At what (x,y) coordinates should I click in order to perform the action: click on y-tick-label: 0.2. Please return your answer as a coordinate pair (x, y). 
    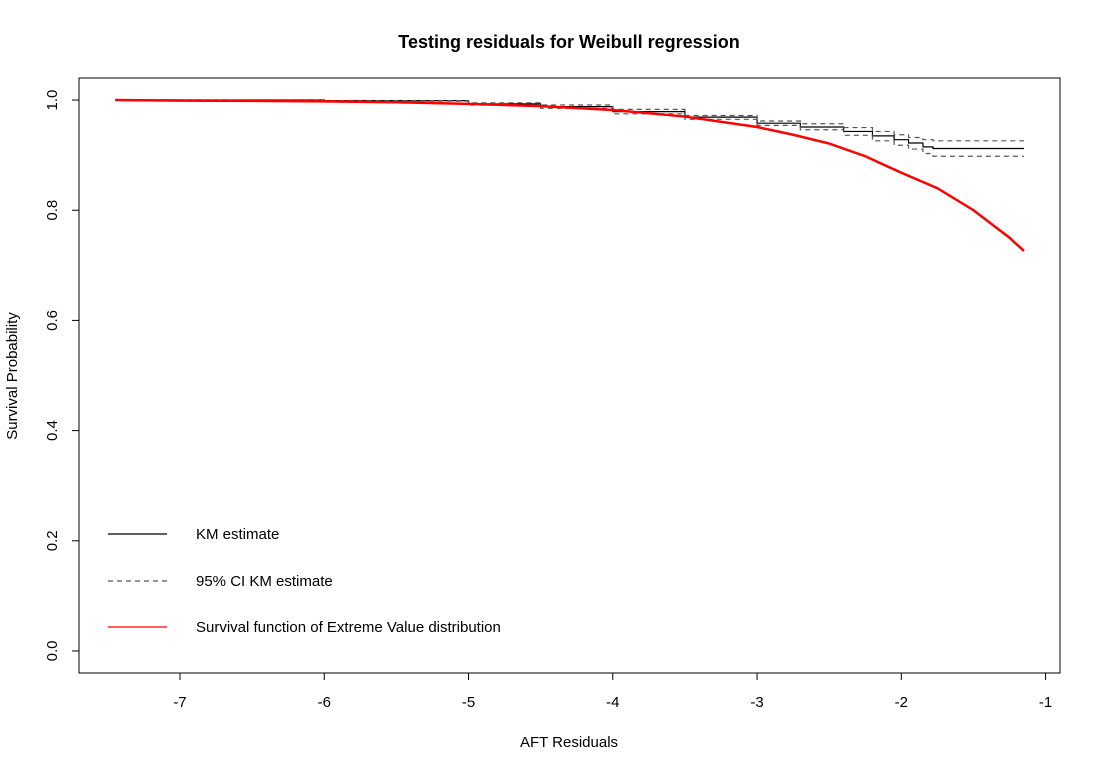
    Looking at the image, I should click on (52, 540).